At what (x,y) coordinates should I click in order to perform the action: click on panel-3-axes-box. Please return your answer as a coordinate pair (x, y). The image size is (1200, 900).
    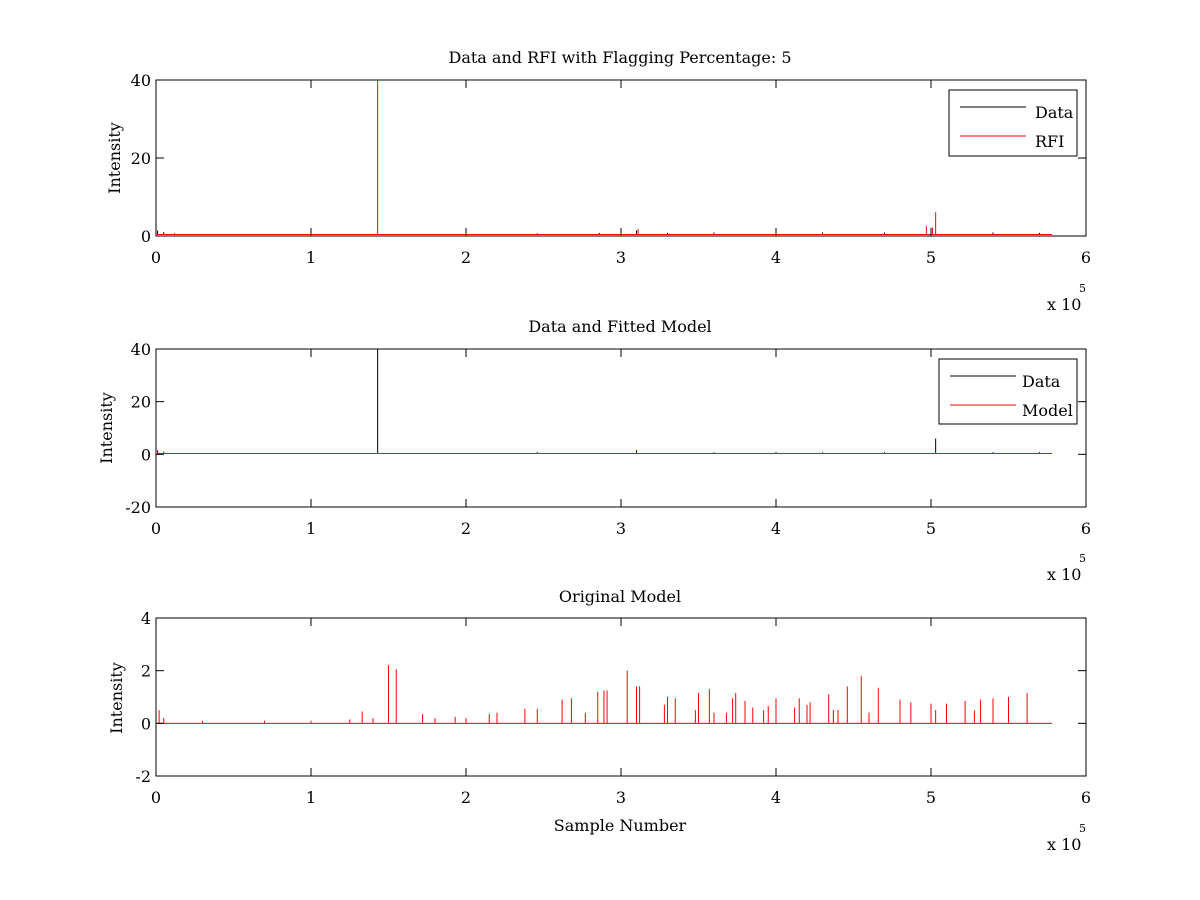
    Looking at the image, I should click on (621, 697).